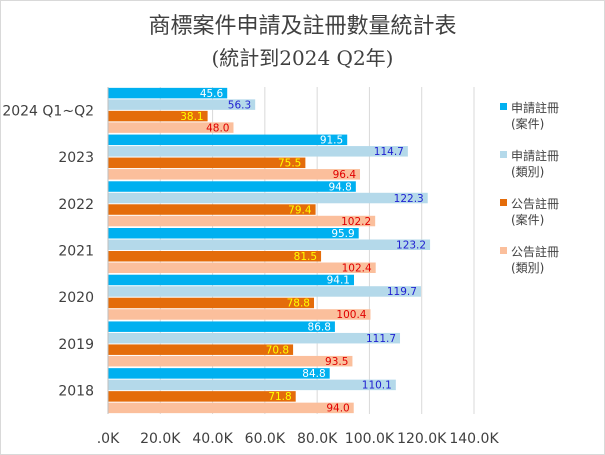  Describe the element at coordinates (182, 104) in the screenshot. I see `bar-s1-c0` at that location.